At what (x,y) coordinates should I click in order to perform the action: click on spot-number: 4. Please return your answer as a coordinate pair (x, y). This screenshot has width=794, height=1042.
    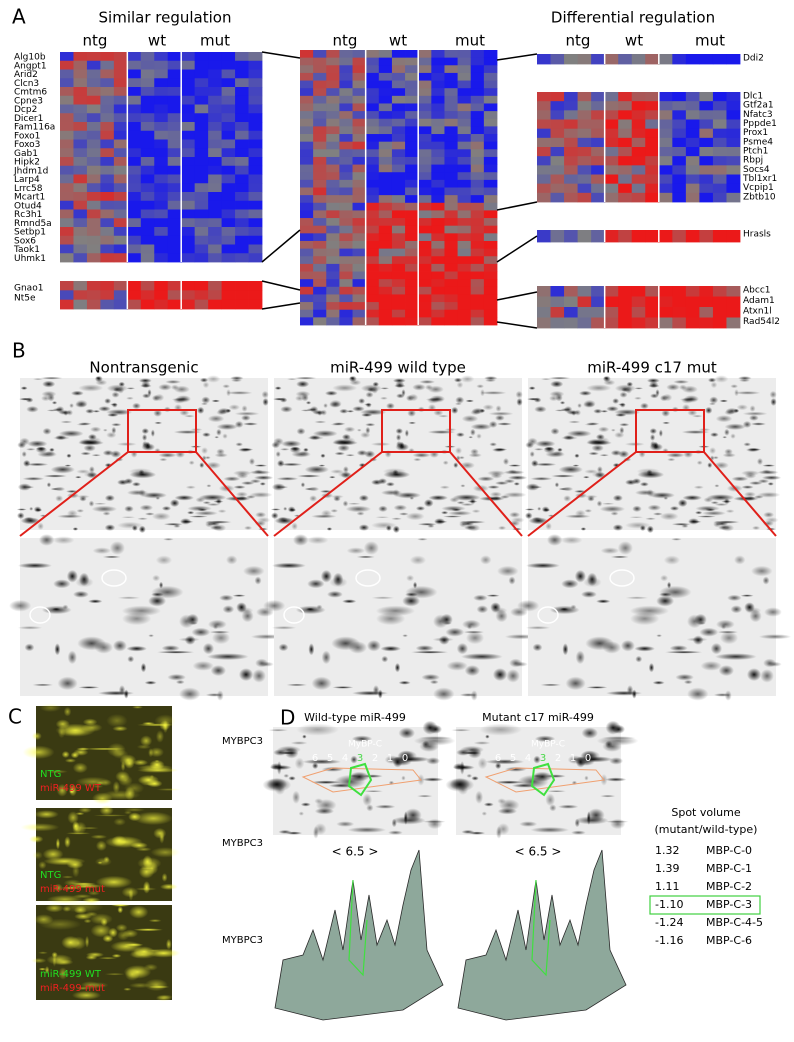
    Looking at the image, I should click on (345, 758).